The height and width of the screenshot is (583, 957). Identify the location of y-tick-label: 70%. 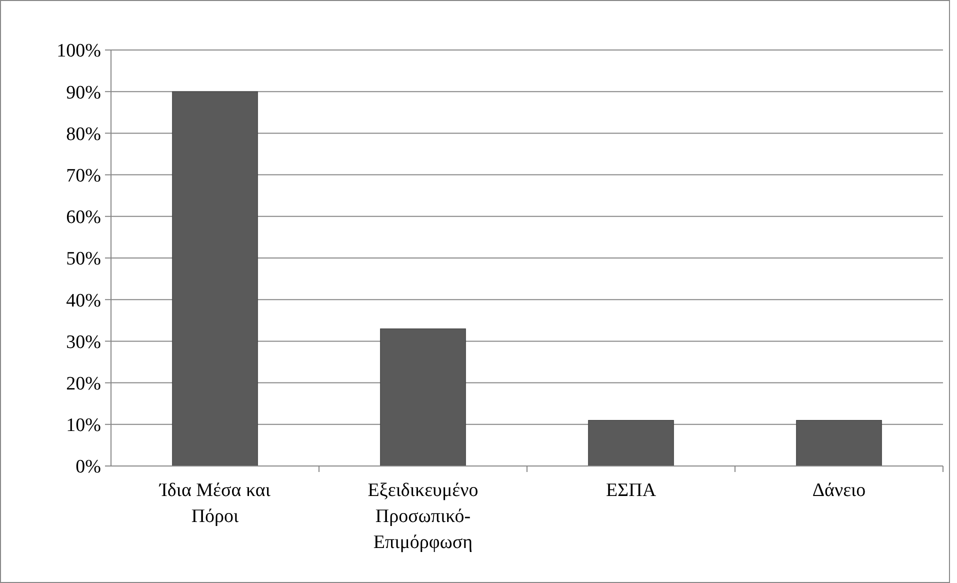
(84, 175).